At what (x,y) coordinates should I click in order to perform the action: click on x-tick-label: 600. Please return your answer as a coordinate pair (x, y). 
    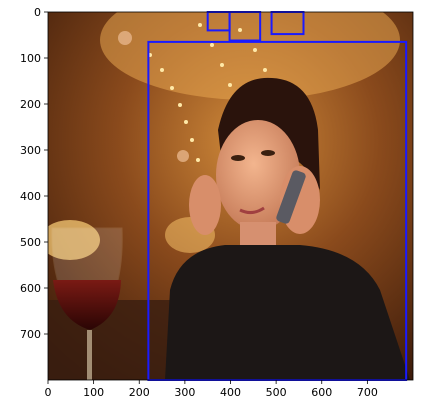
    Looking at the image, I should click on (321, 392).